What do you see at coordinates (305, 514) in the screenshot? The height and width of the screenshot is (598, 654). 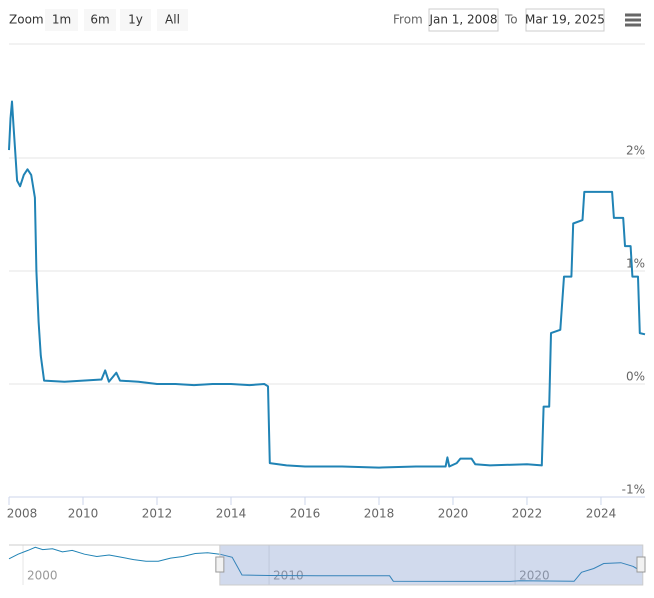 I see `x-tick-label: 2016` at bounding box center [305, 514].